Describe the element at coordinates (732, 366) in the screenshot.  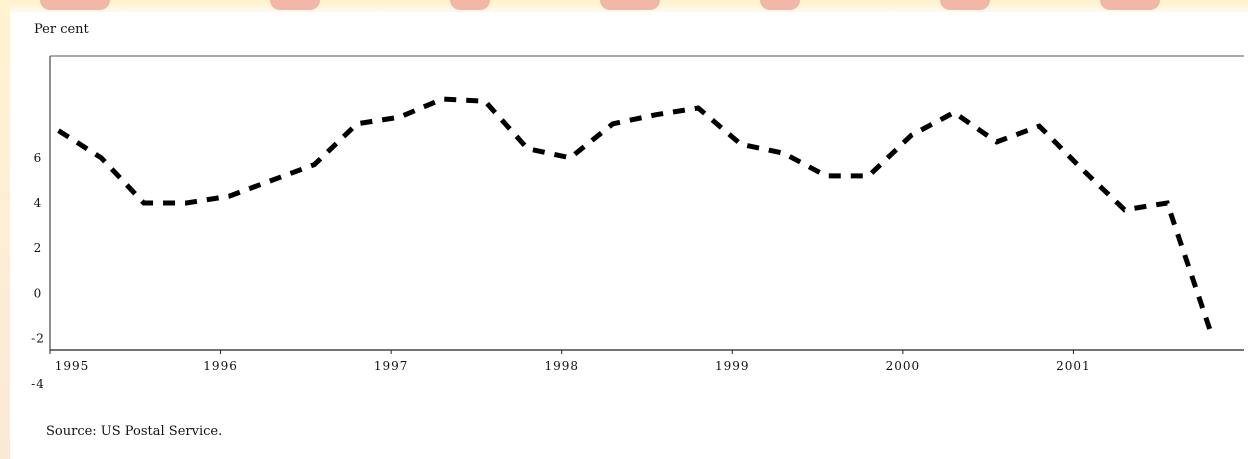
I see `x-tick-label: 1999` at that location.